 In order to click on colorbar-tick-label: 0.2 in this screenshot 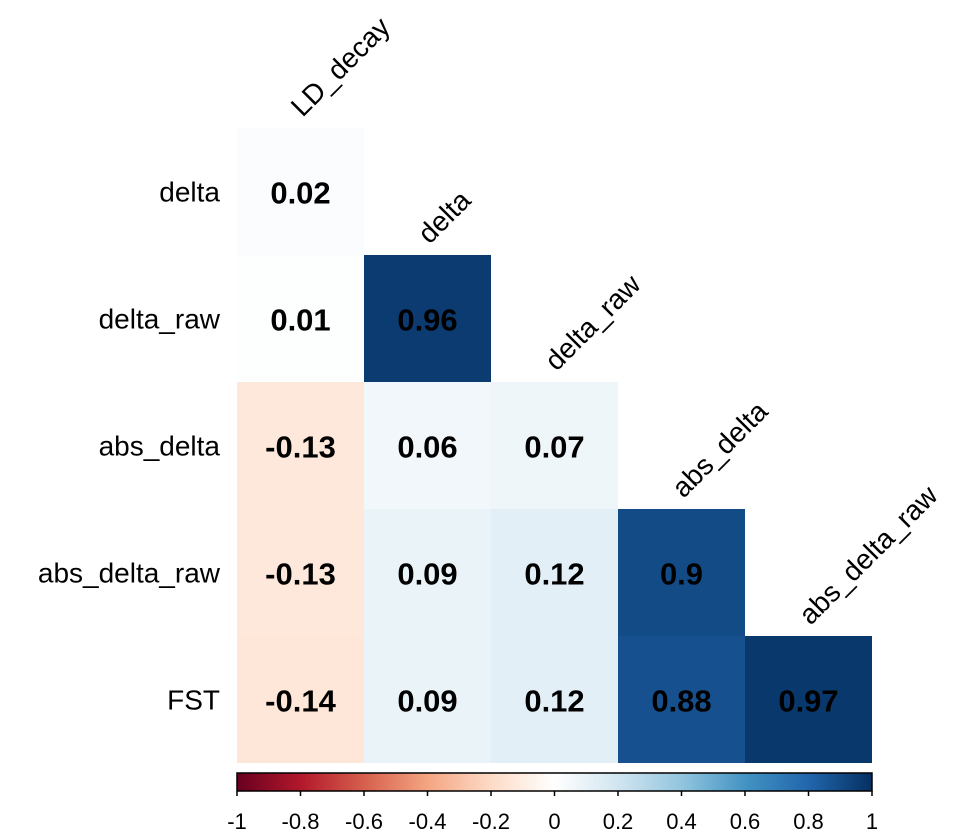, I will do `click(618, 821)`.